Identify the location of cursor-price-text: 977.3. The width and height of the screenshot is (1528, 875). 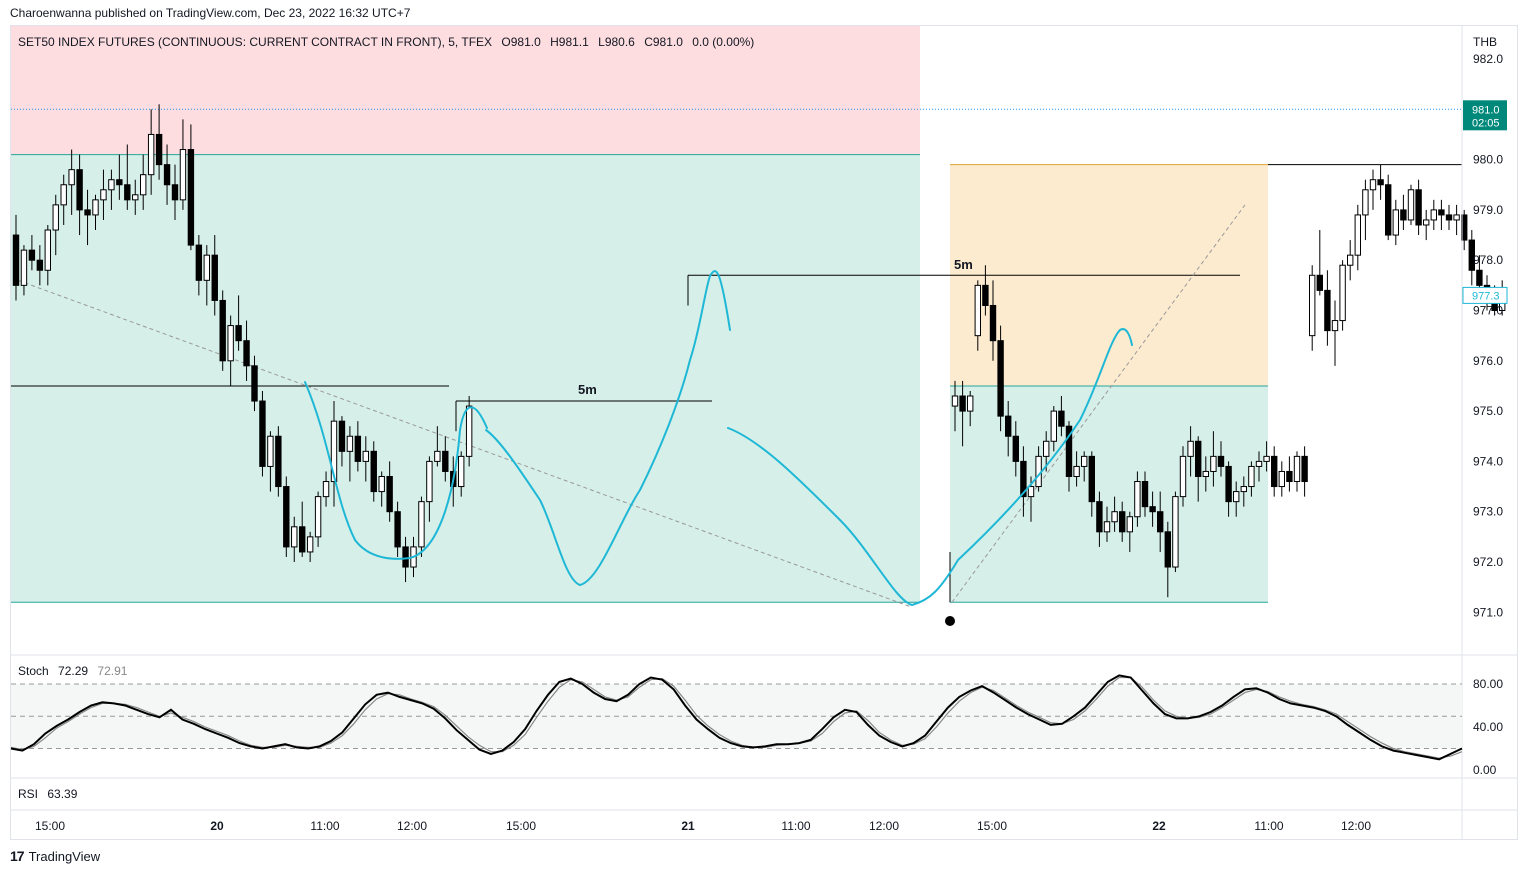
(1486, 296).